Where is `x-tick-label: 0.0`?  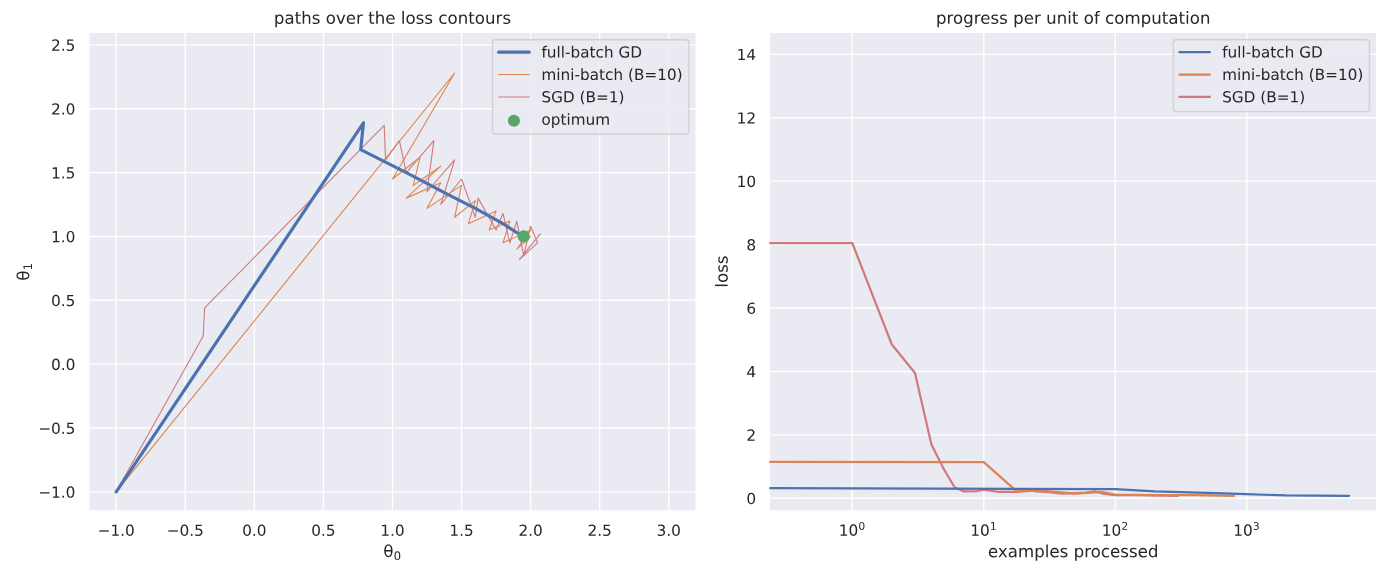
x-tick-label: 0.0 is located at coordinates (254, 530).